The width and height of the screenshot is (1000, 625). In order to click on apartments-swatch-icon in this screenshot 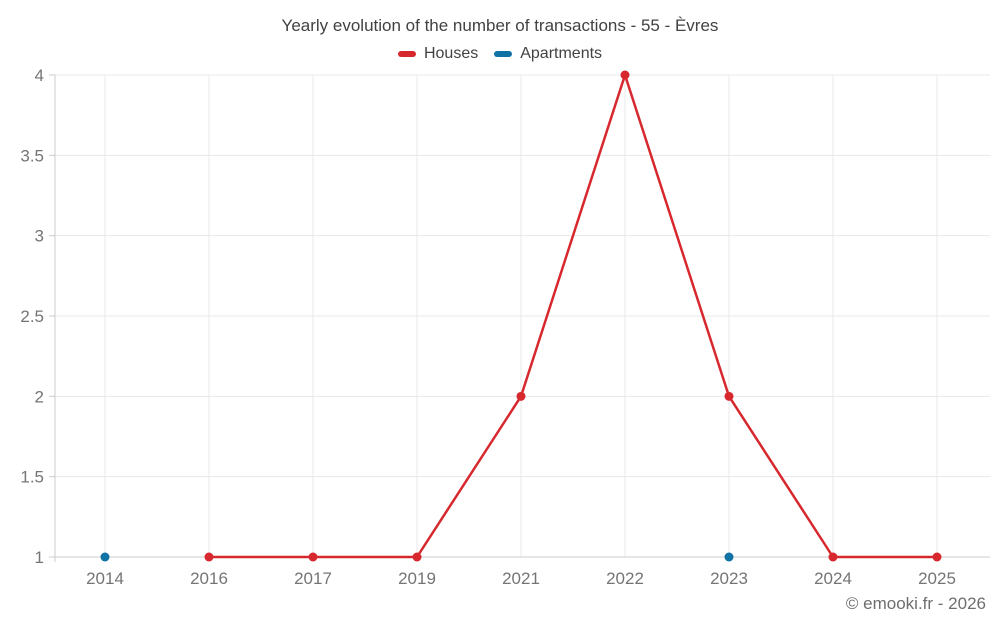, I will do `click(503, 54)`.